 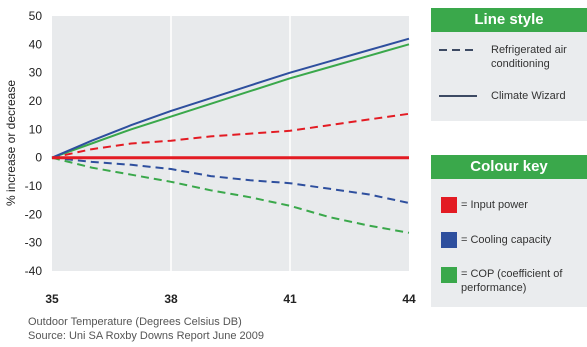 I want to click on cop-swatch, so click(x=449, y=275).